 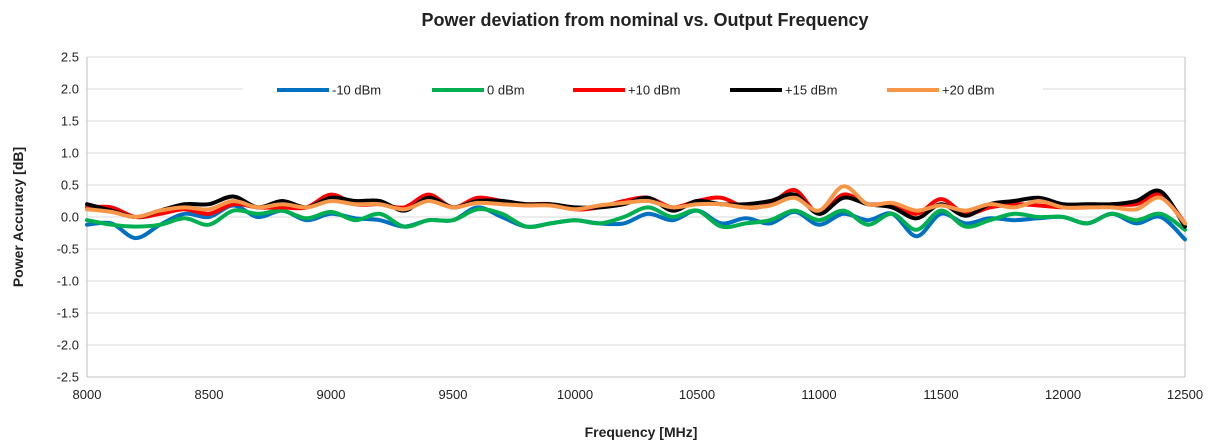 I want to click on y-tick-label: -1.5, so click(x=68, y=313).